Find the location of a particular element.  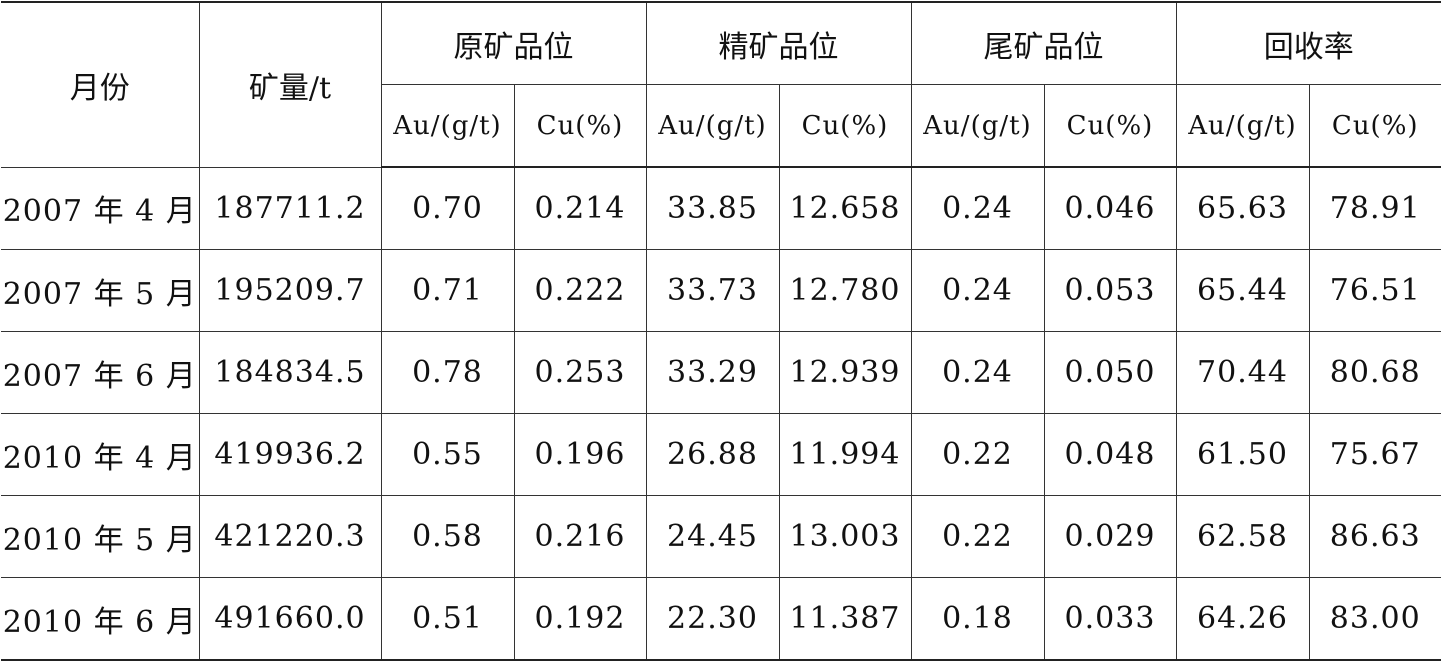

cell-recovery-cu: 78.91 is located at coordinates (1374, 208).